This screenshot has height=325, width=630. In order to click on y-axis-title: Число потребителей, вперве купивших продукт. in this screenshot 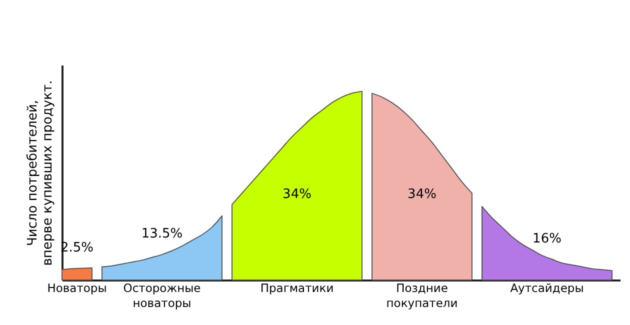, I will do `click(41, 173)`.